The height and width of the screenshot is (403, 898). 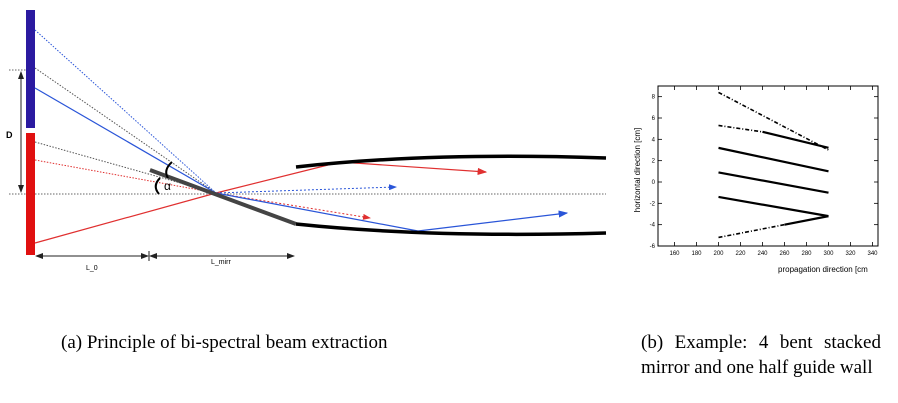 What do you see at coordinates (718, 254) in the screenshot?
I see `x-tick-label: 200` at bounding box center [718, 254].